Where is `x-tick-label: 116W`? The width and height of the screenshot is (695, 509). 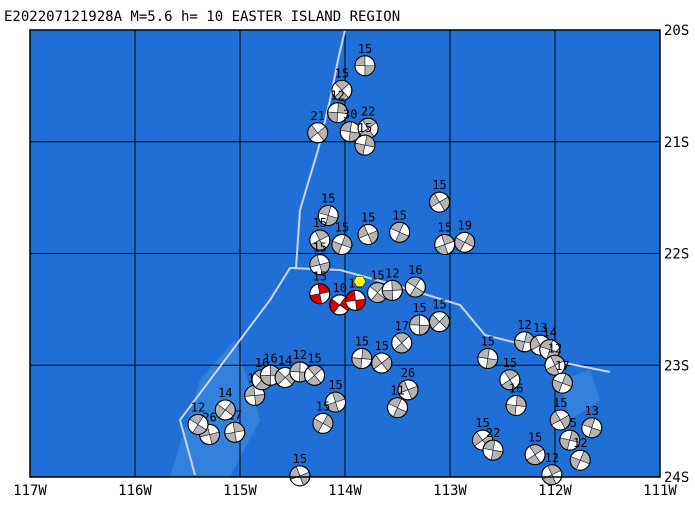
x-tick-label: 116W is located at coordinates (135, 491).